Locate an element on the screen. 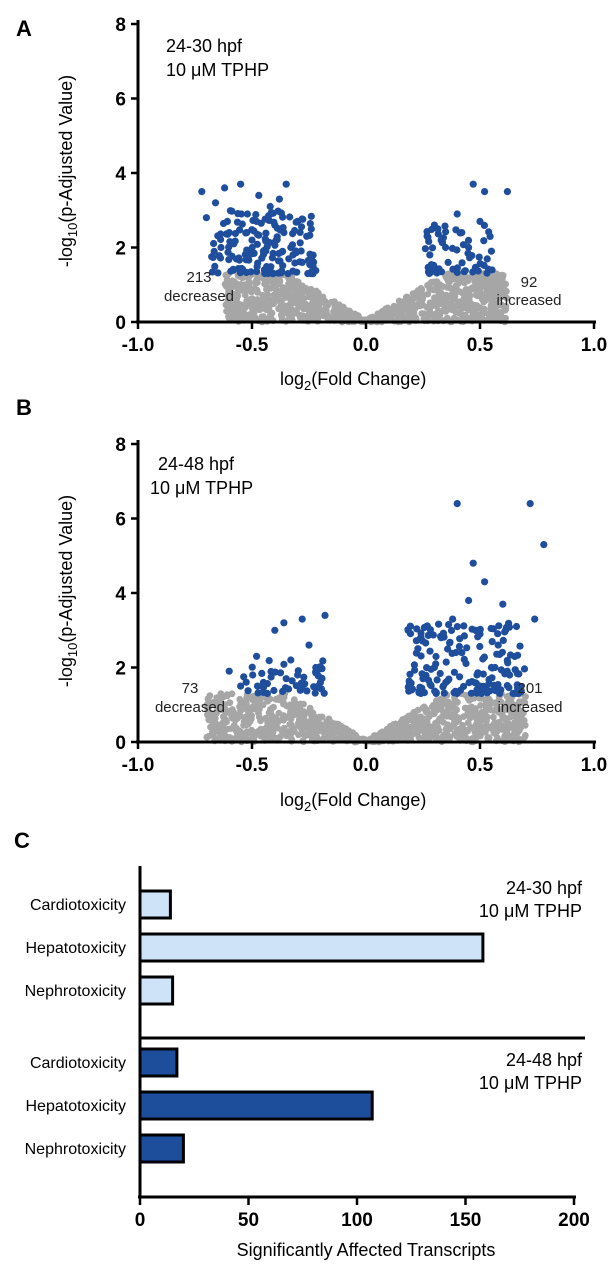 Image resolution: width=608 pixels, height=1268 pixels. panel-a-x-tick-label: 1.0 is located at coordinates (594, 345).